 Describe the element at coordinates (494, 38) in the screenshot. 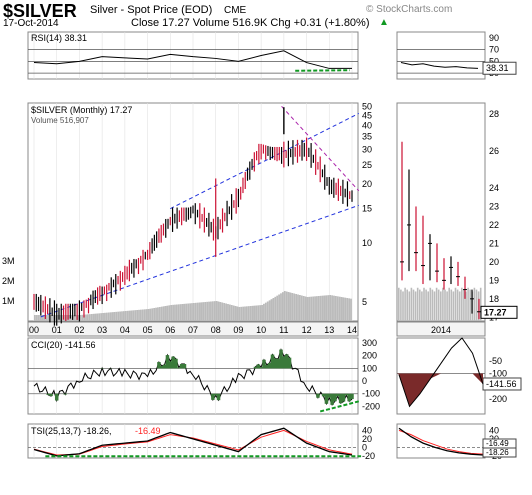

I see `rsi-tick: 90` at that location.